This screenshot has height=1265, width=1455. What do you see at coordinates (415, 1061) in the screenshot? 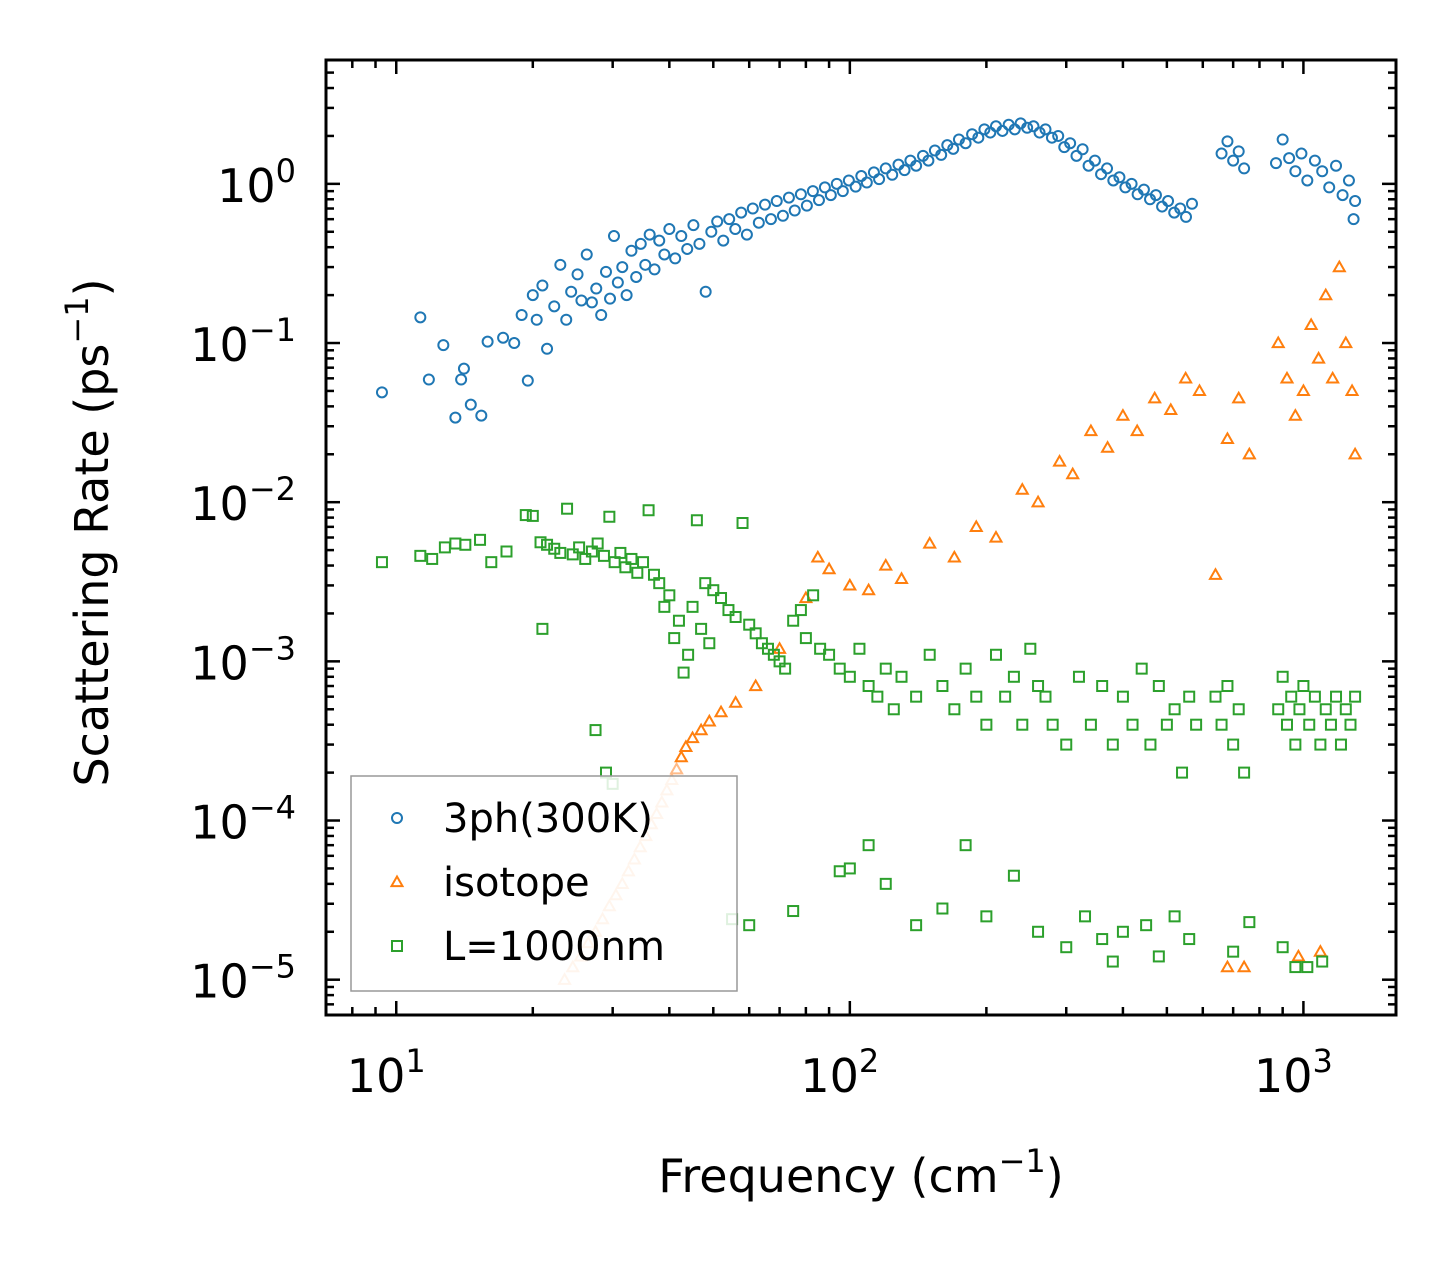
I see `x-tick-label-exp: 1` at bounding box center [415, 1061].